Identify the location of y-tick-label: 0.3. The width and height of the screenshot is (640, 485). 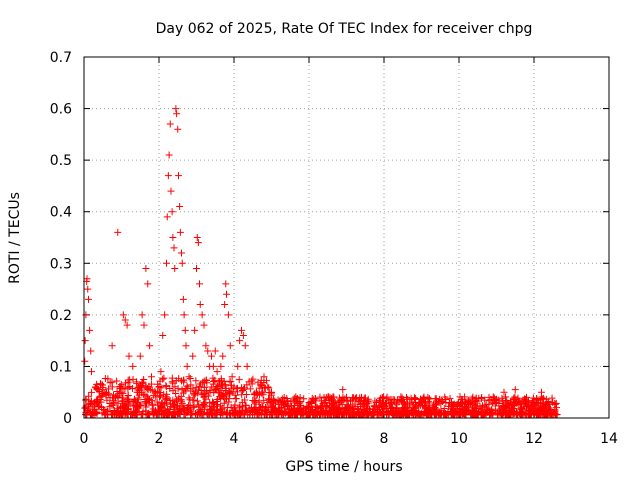
(61, 264).